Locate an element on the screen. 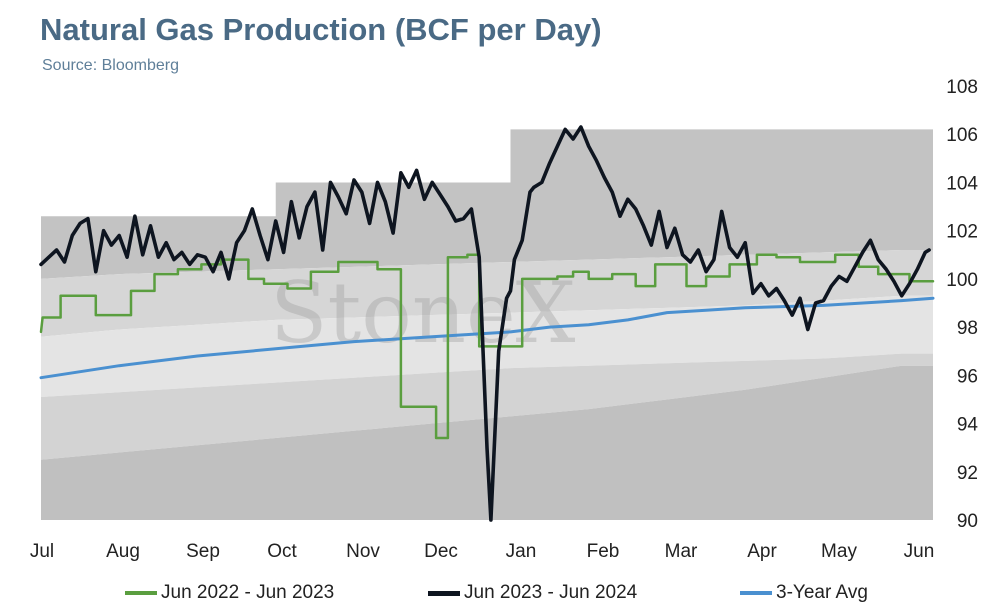  x-tick-label: Apr is located at coordinates (762, 551).